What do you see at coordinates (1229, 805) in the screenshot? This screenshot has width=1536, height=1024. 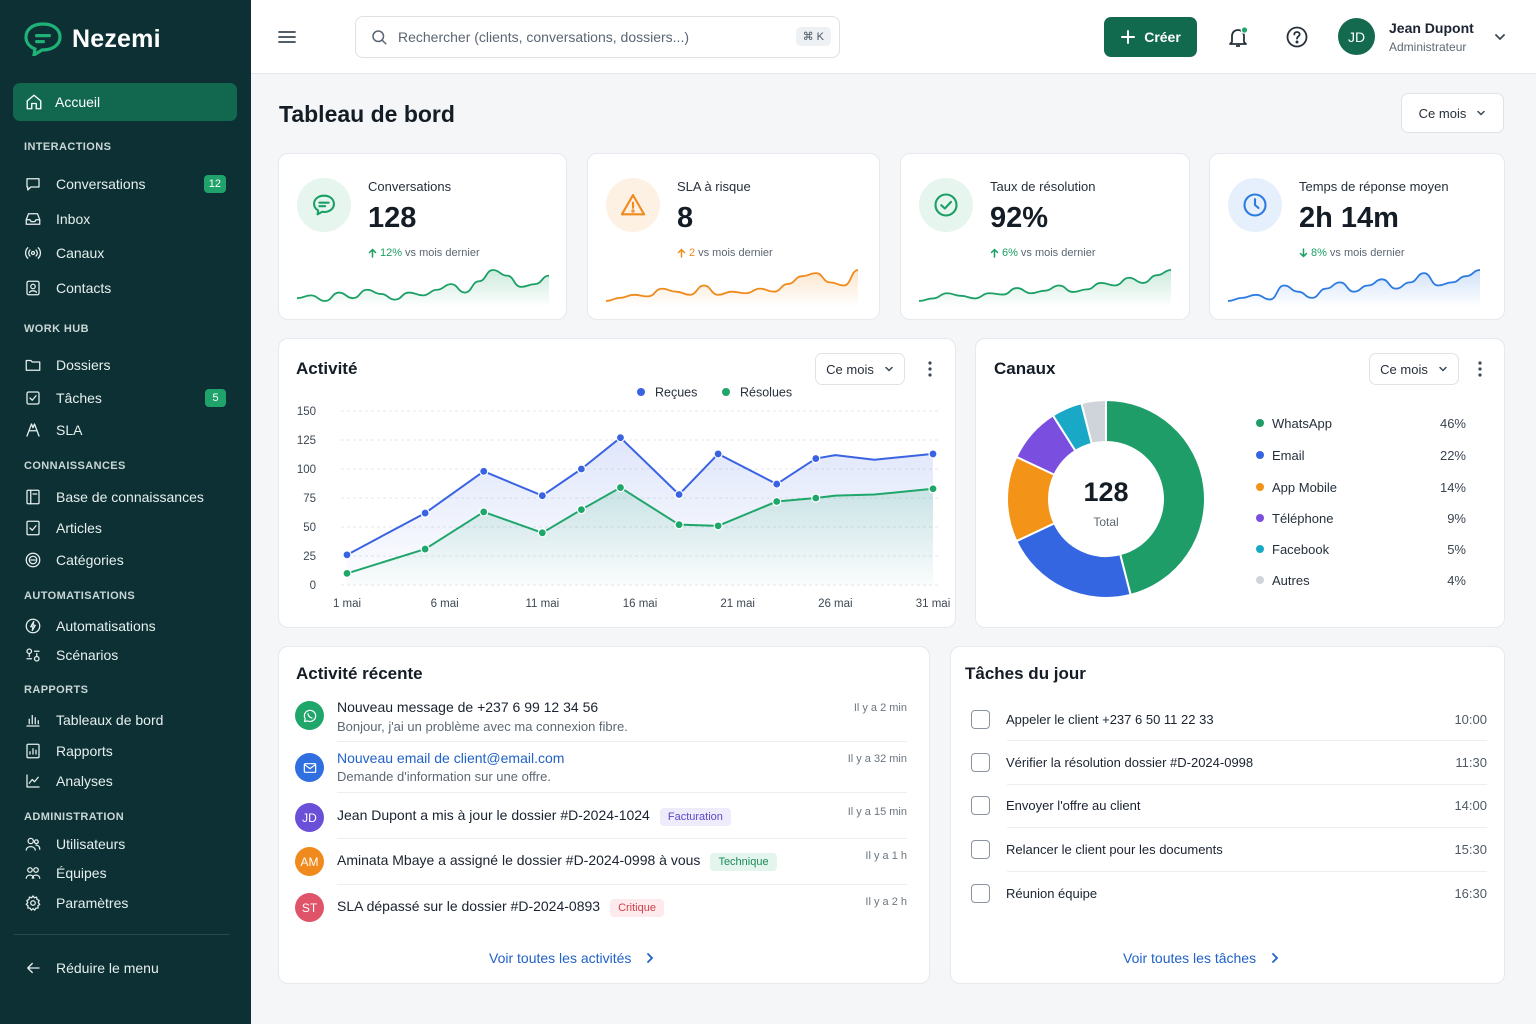 I see `task-item: Envoyer l'offre au client 14:00` at bounding box center [1229, 805].